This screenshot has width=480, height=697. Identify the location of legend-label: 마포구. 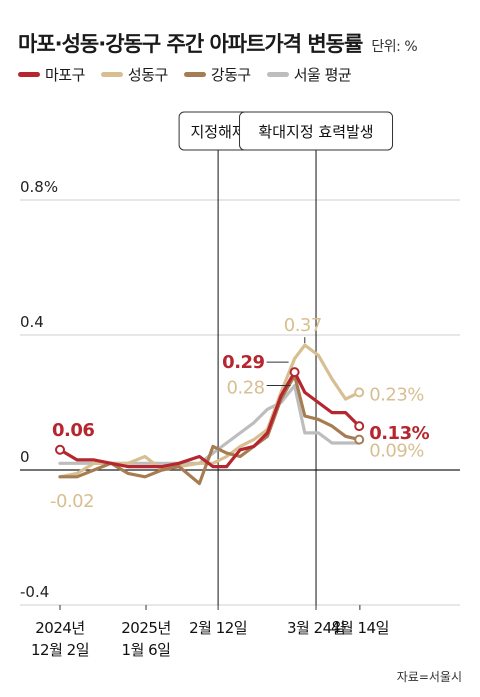
(65, 75).